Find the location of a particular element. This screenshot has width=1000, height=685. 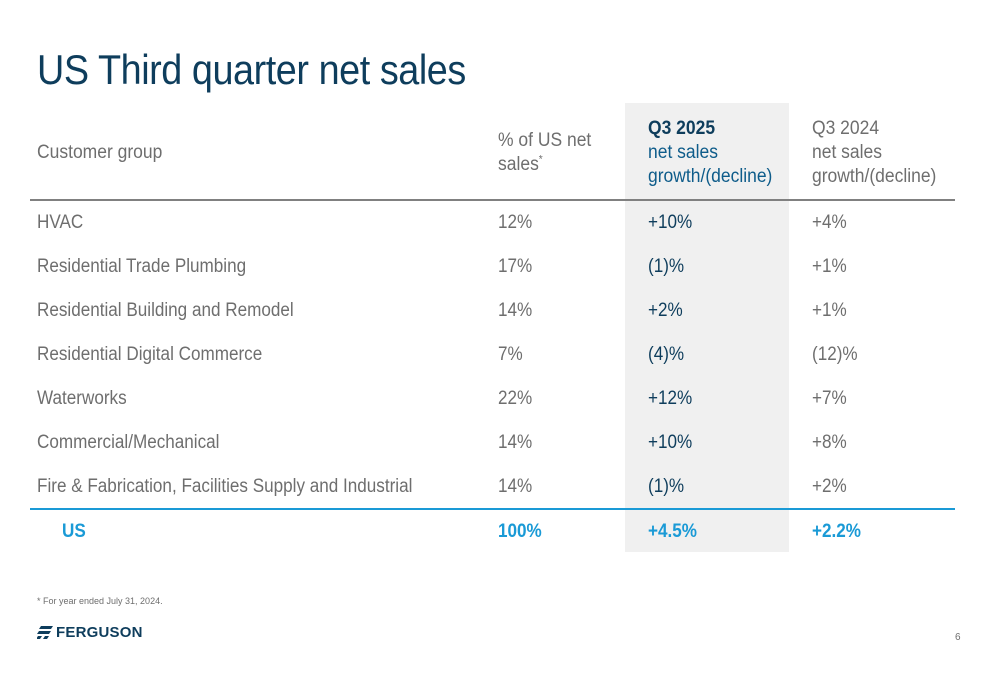

header-q3-2025: Q3 2025 net sales growth/(decline) is located at coordinates (710, 153).